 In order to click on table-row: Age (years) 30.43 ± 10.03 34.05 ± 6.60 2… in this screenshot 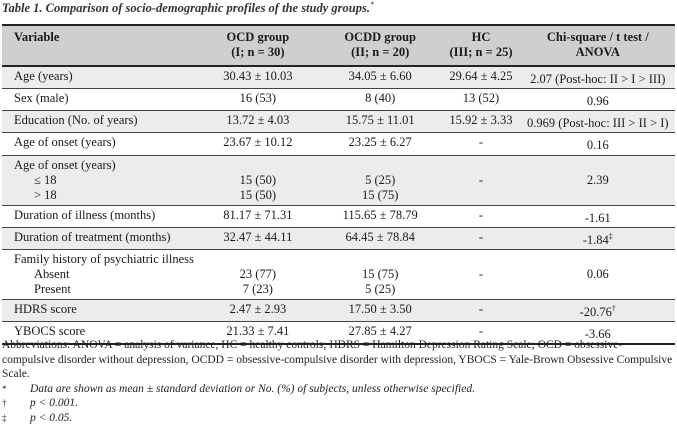, I will do `click(338, 77)`.